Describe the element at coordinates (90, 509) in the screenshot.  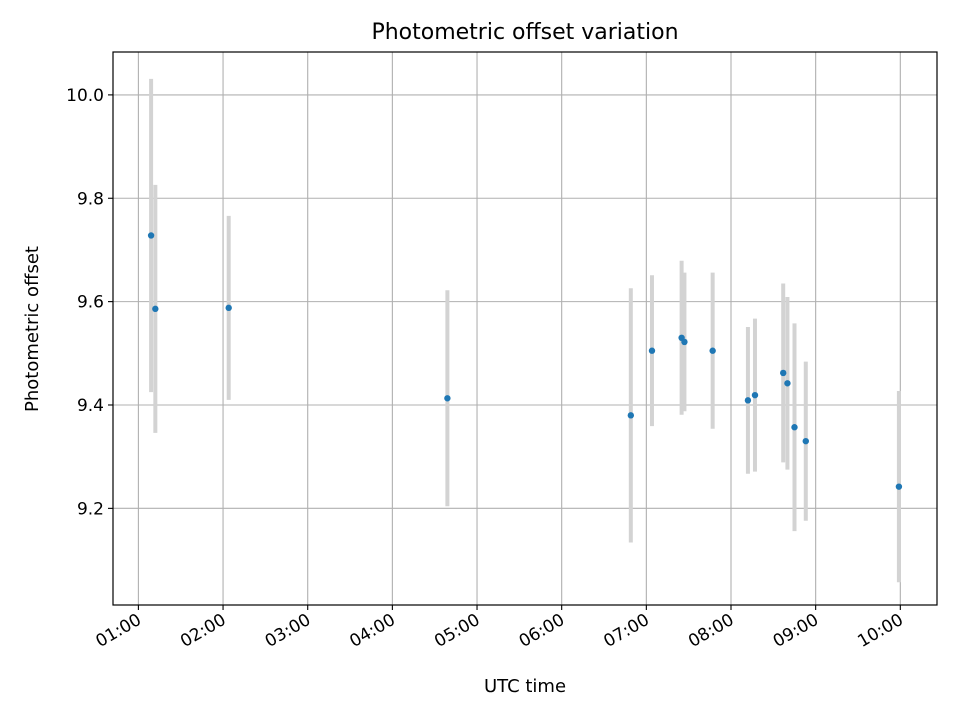
I see `y-tick-label: 9.2` at that location.